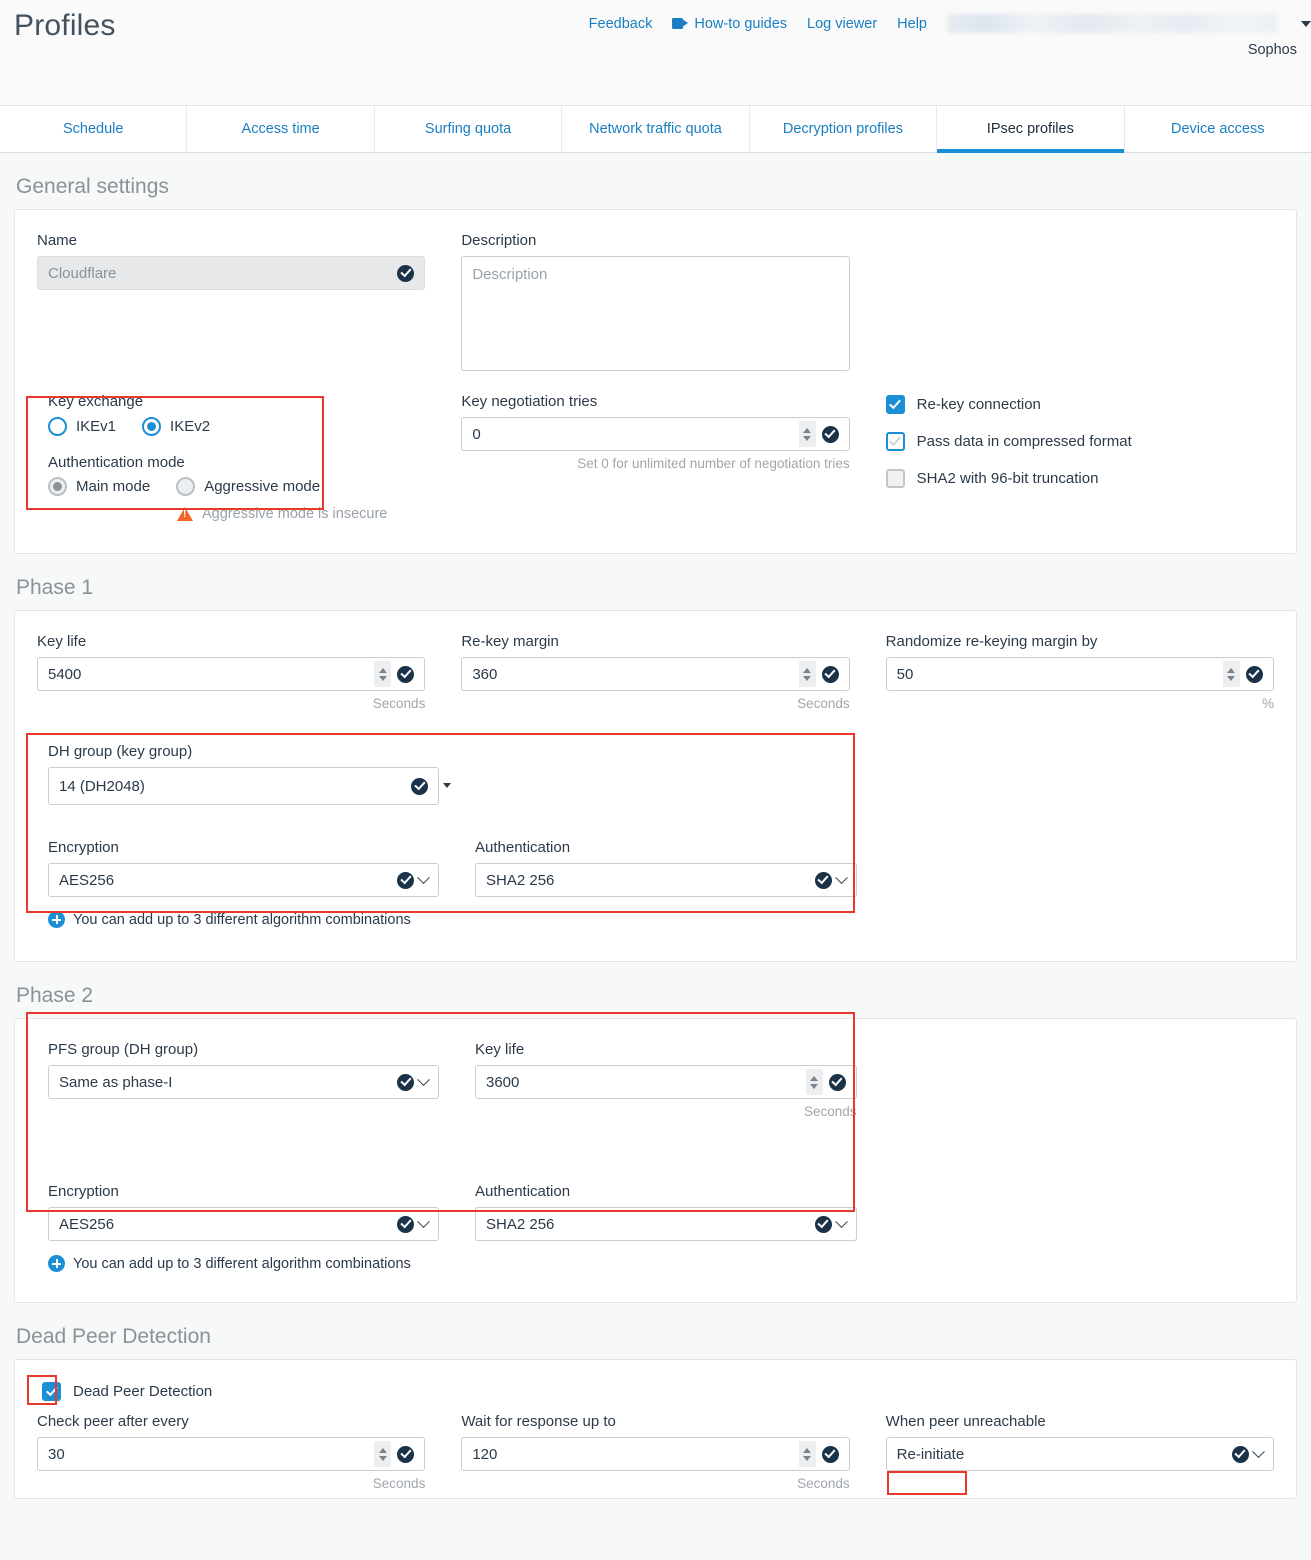  Describe the element at coordinates (978, 404) in the screenshot. I see `checkbox-rekey-connection-label: Re-key connection` at that location.